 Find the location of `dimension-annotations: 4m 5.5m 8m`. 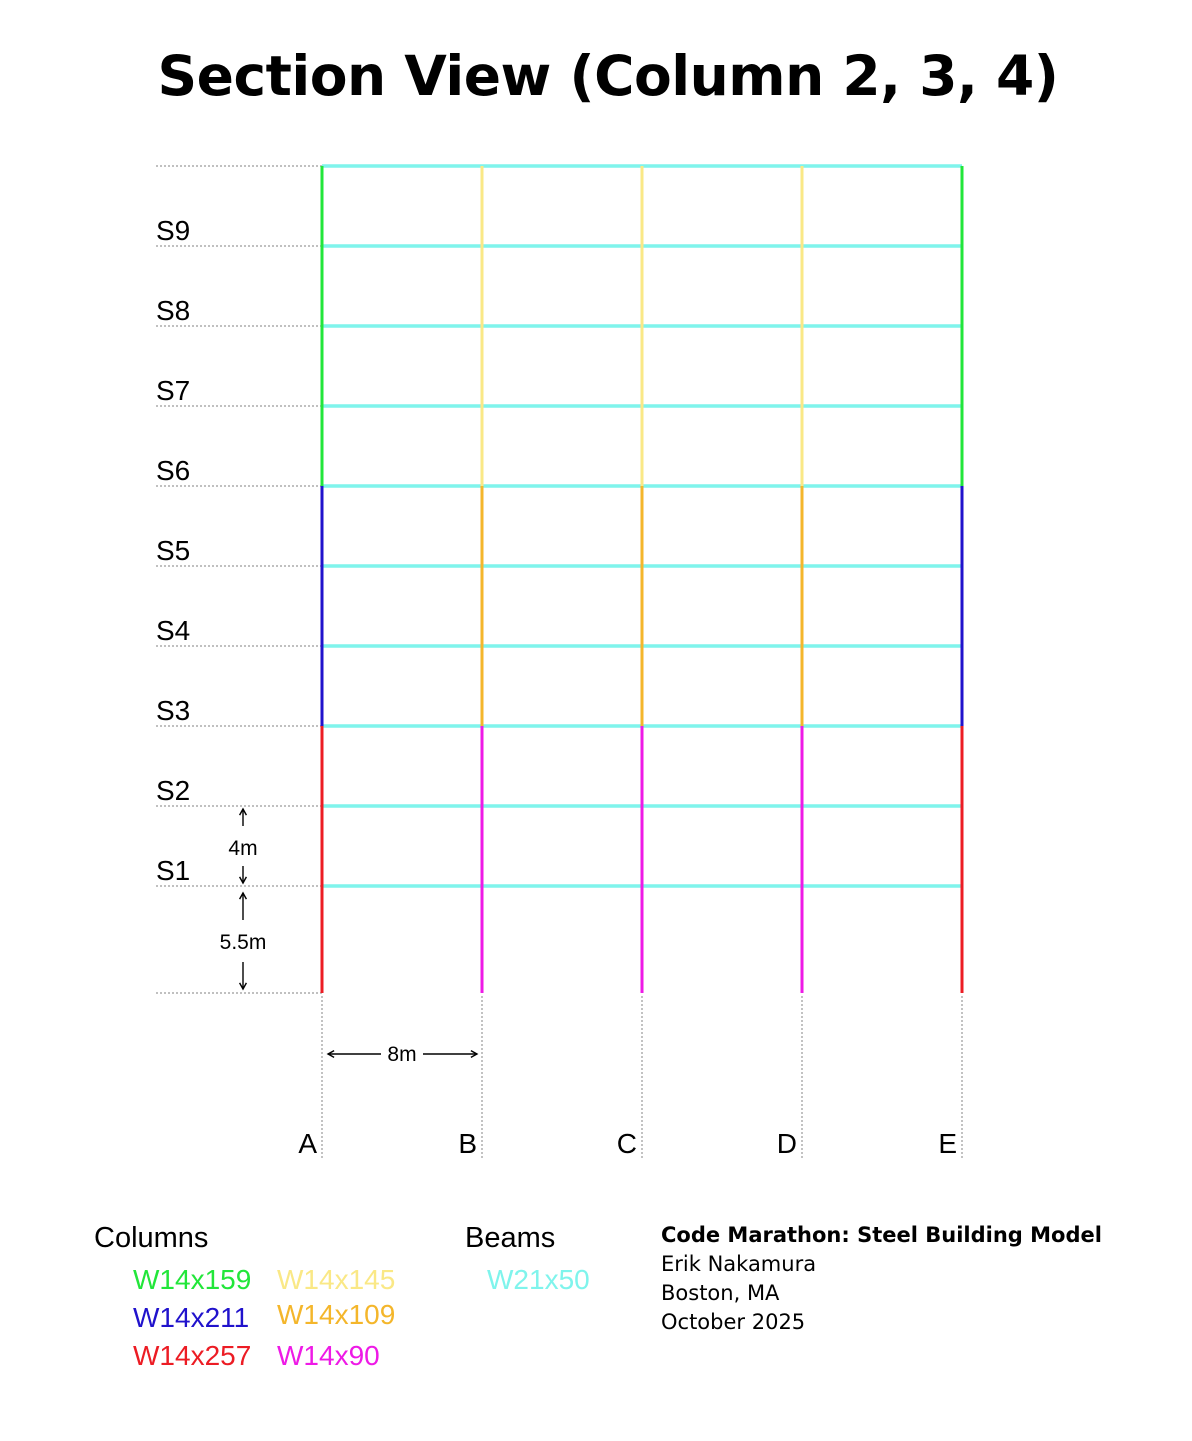

dimension-annotations: 4m 5.5m 8m is located at coordinates (349, 936).